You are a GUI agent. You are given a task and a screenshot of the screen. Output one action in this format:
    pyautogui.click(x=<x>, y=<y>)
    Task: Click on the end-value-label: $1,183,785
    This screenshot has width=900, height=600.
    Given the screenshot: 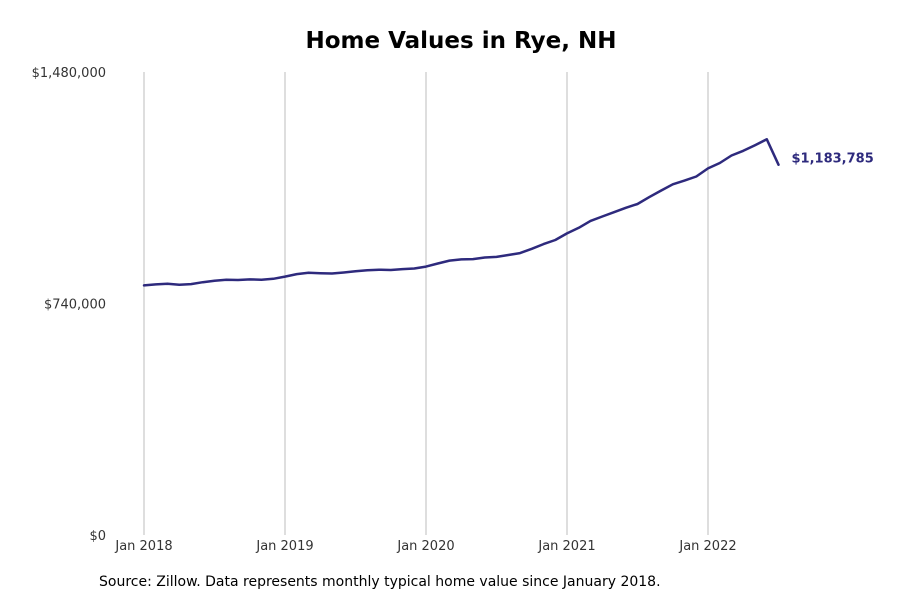 What is the action you would take?
    pyautogui.click(x=833, y=159)
    